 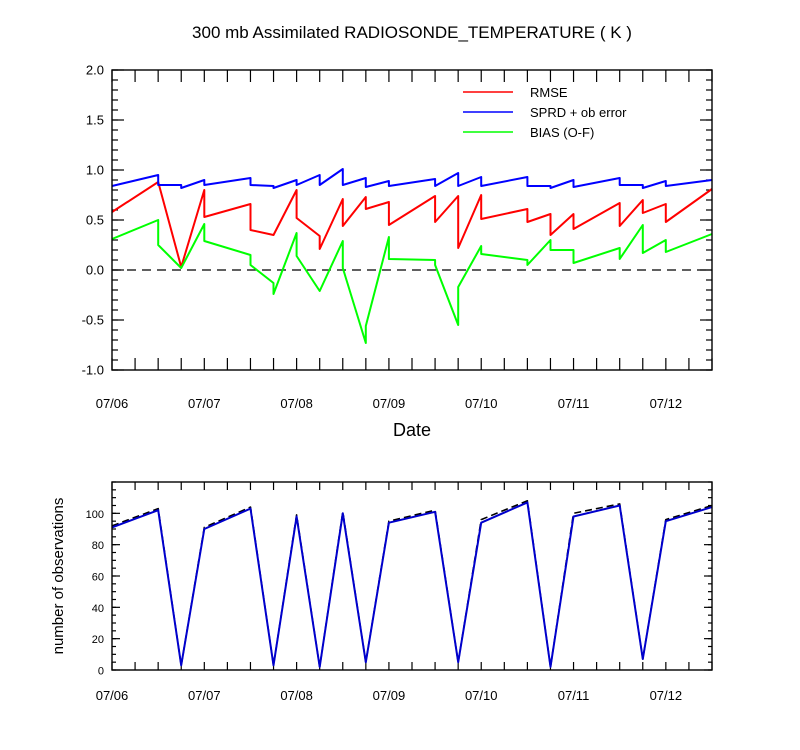 I want to click on legend-label-rmse: RMSE, so click(x=549, y=92).